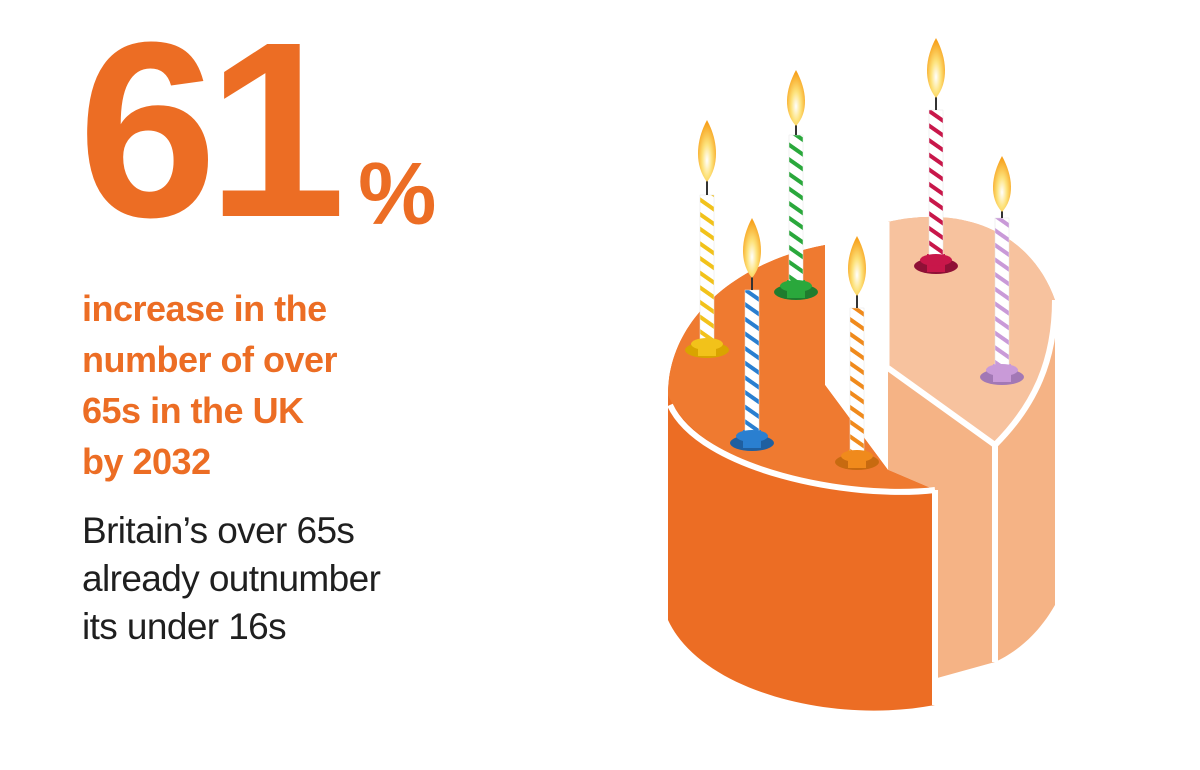 The image size is (1200, 770). Describe the element at coordinates (752, 334) in the screenshot. I see `candle-blue` at that location.